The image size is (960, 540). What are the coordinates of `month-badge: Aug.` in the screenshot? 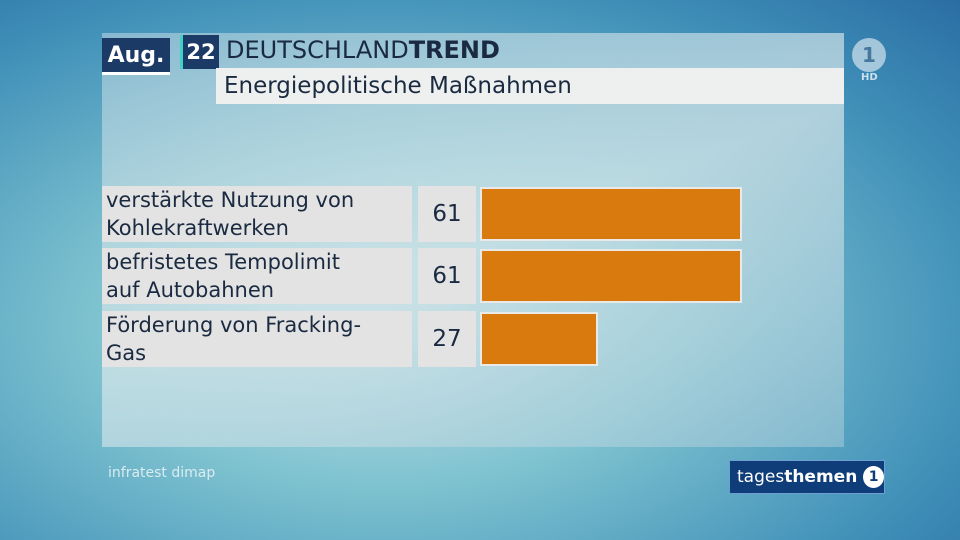 It's located at (136, 56).